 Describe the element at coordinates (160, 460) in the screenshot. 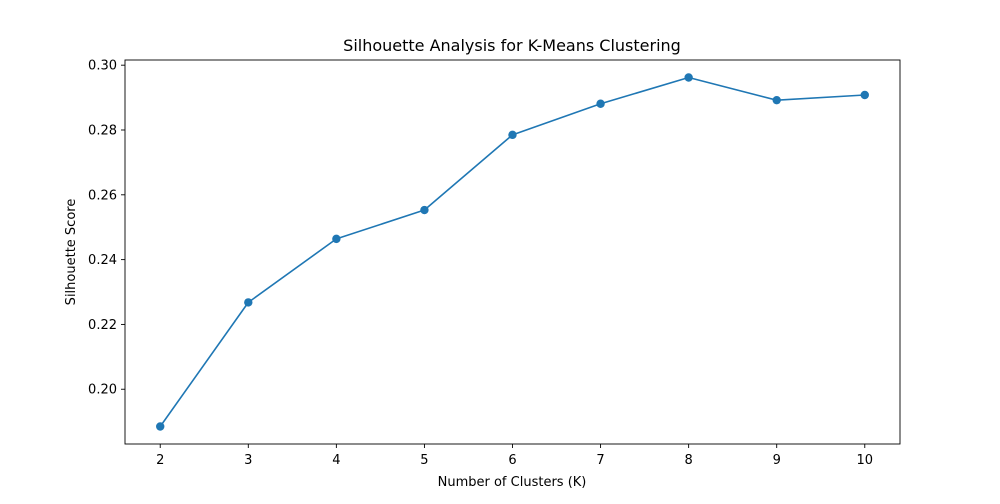

I see `x-tick-label: 2` at that location.